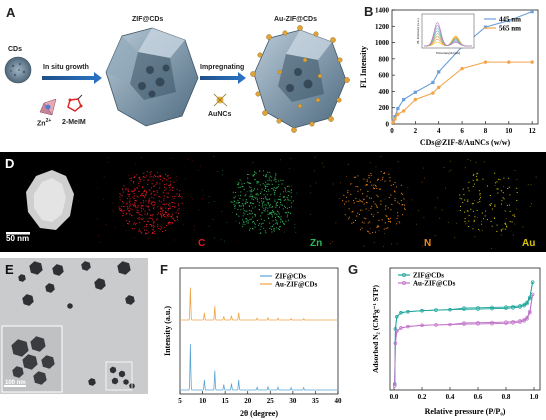  I want to click on x-tick-label-g: 1.0, so click(534, 397).